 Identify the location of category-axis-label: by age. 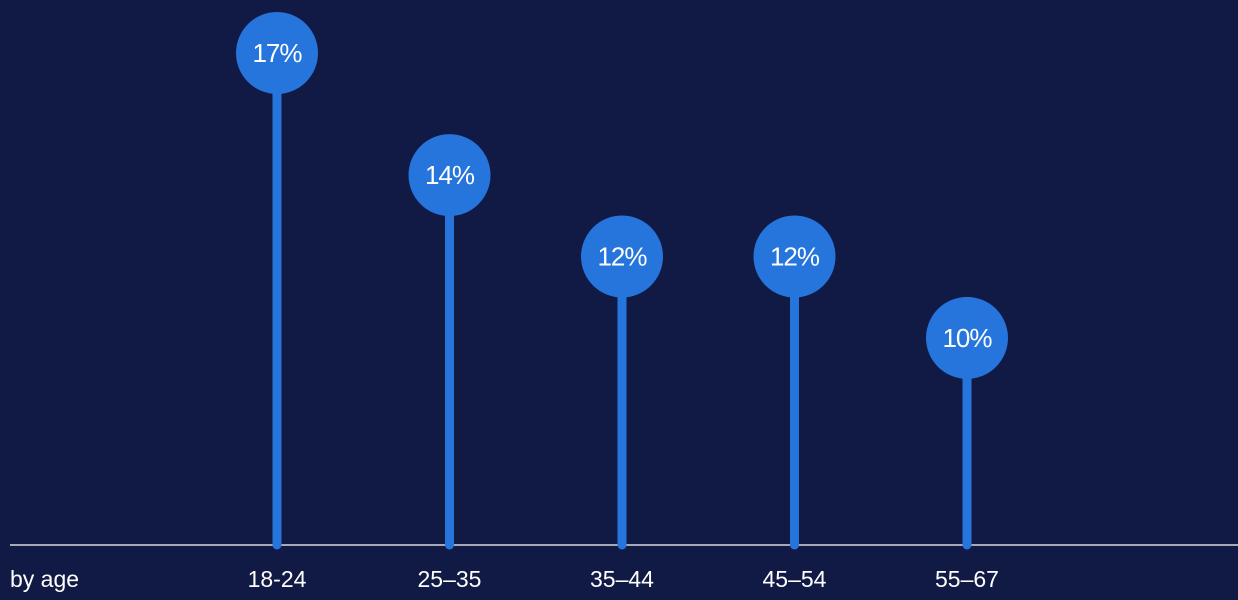
(44, 579).